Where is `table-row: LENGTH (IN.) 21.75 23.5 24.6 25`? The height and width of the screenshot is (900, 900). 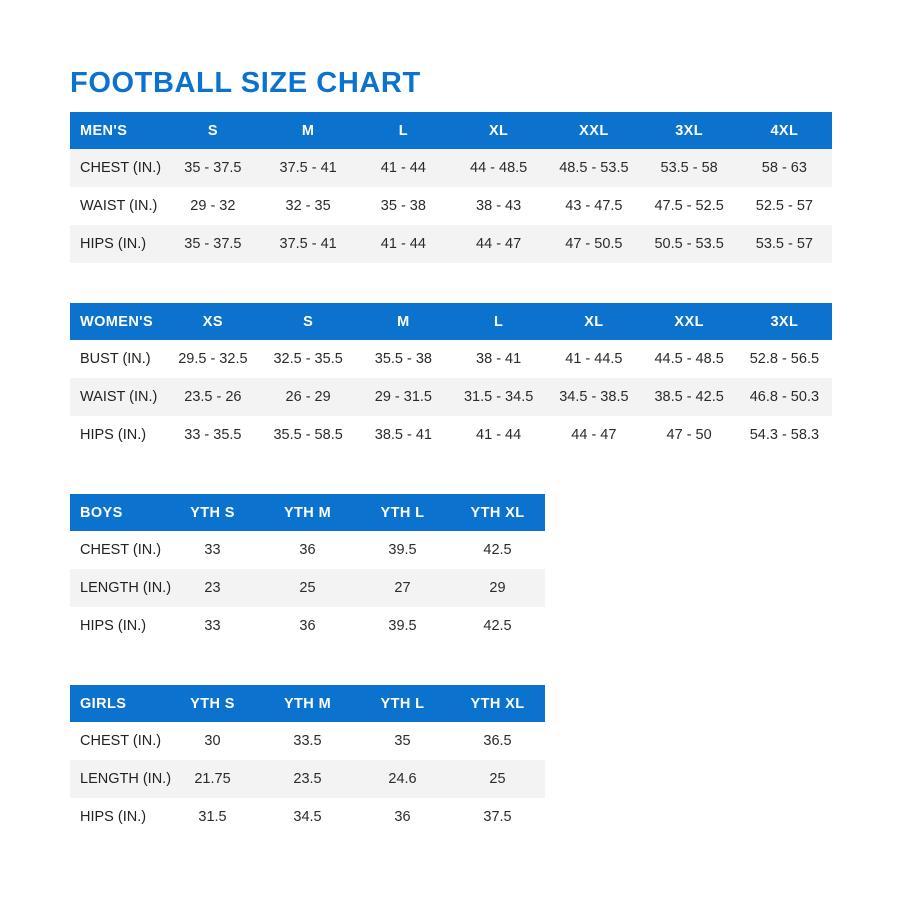 table-row: LENGTH (IN.) 21.75 23.5 24.6 25 is located at coordinates (307, 779).